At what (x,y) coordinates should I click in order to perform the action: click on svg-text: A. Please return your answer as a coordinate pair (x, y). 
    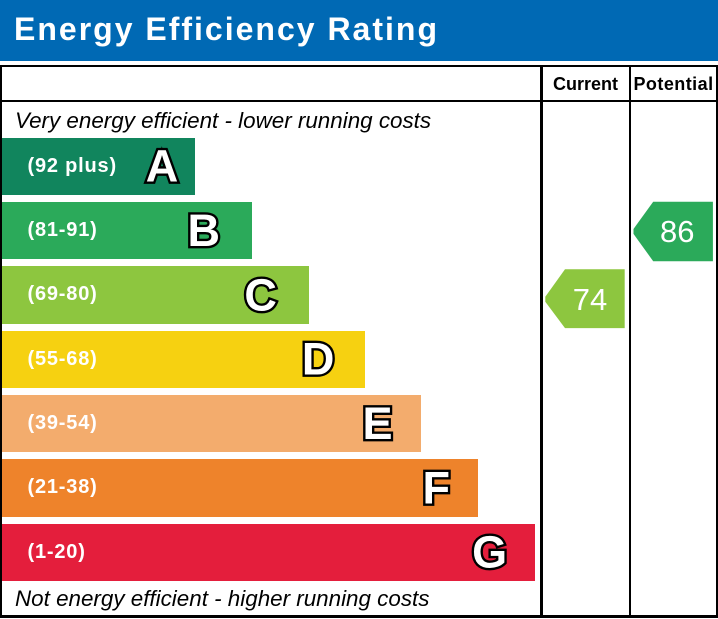
    Looking at the image, I should click on (162, 166).